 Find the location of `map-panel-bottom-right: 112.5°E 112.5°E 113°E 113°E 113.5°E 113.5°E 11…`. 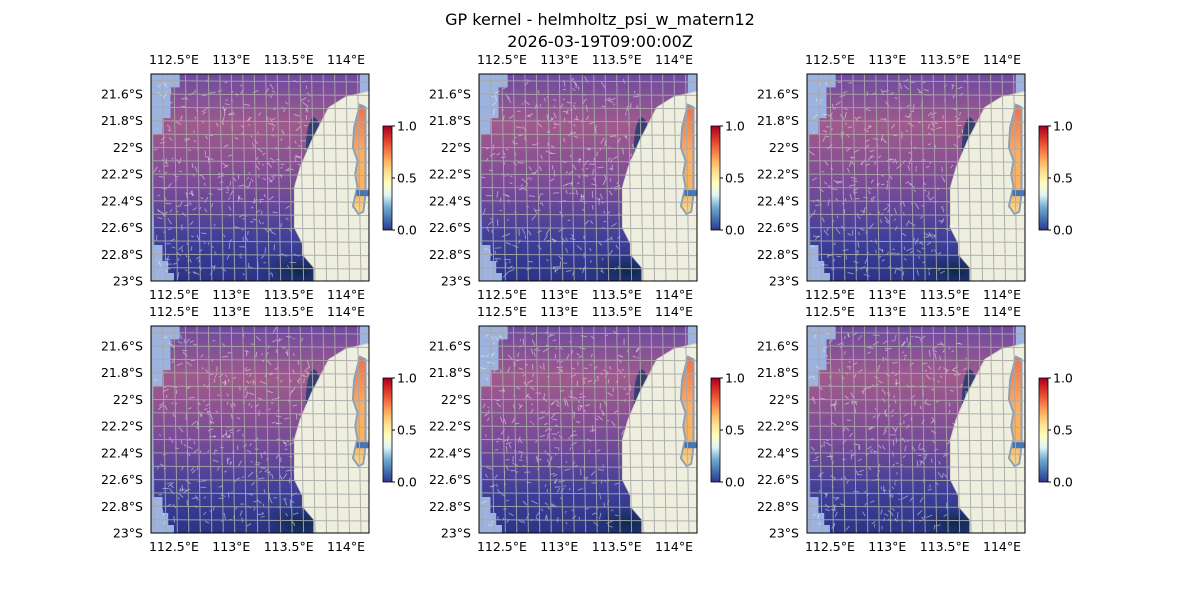

map-panel-bottom-right: 112.5°E 112.5°E 113°E 113°E 113.5°E 113.5°E 11… is located at coordinates (915, 429).